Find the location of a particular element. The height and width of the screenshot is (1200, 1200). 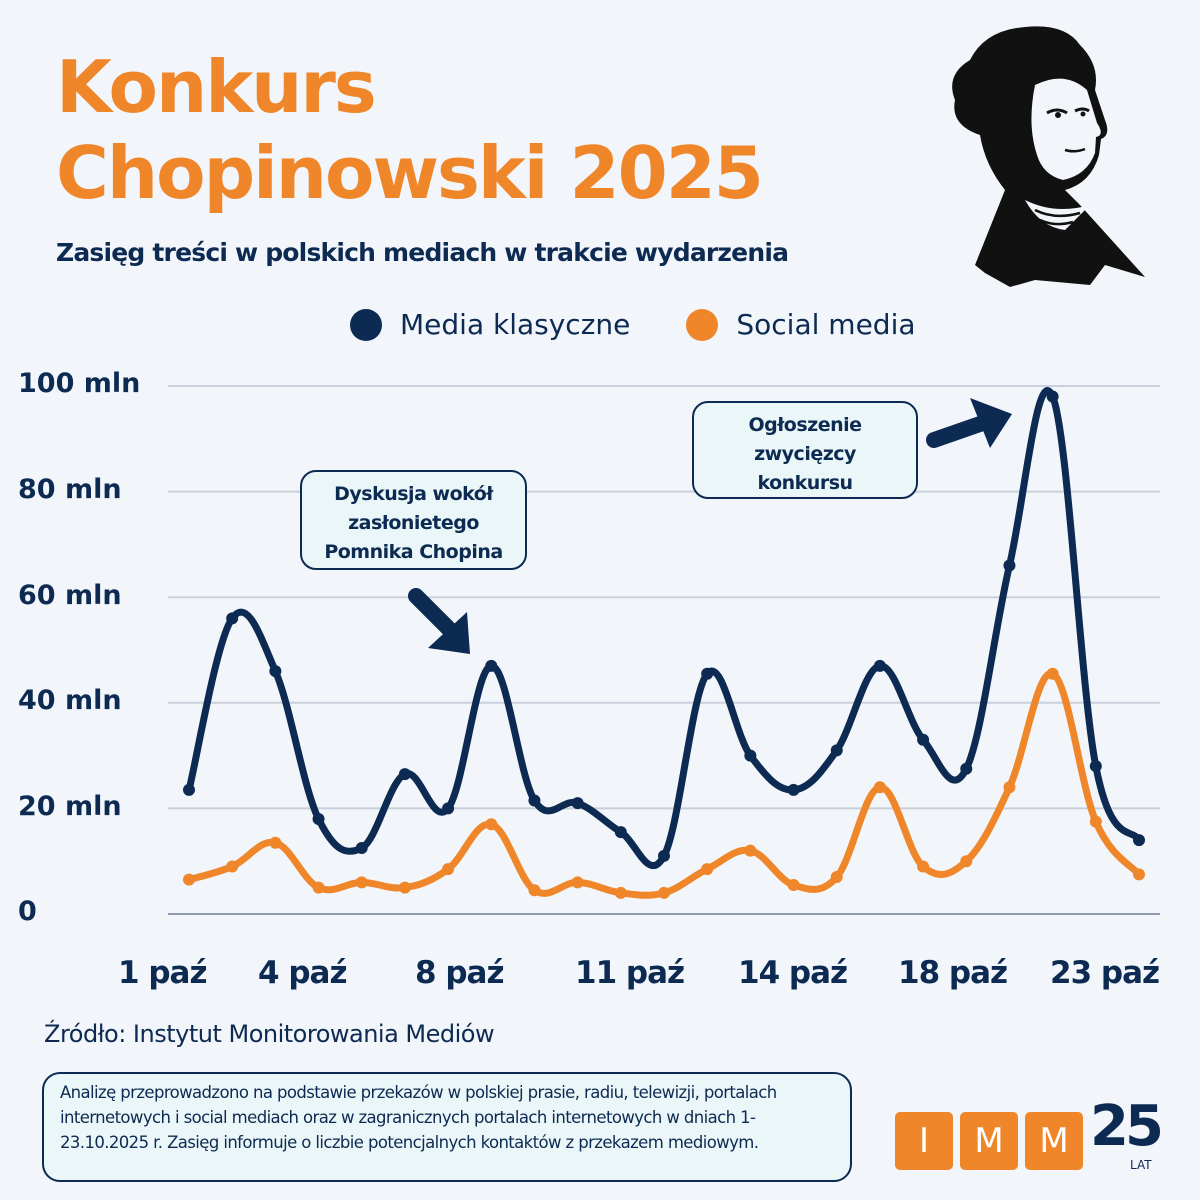

x-tick-label: 1 paź is located at coordinates (163, 973).